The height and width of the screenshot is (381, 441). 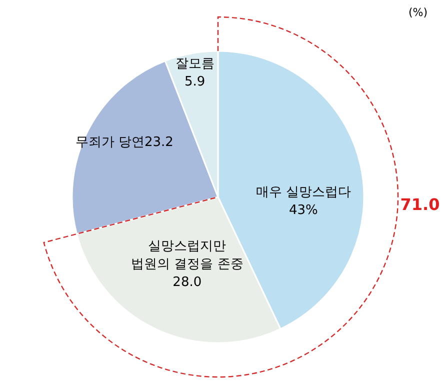 I want to click on slice-label: 실망스럽지만 법원의 결정을 존중, so click(x=187, y=255).